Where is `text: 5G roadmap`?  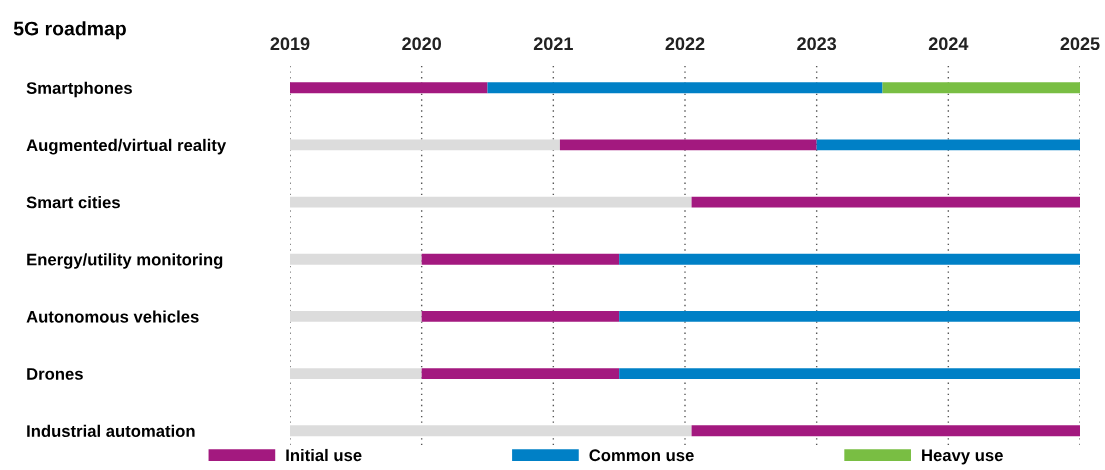 text: 5G roadmap is located at coordinates (69, 30).